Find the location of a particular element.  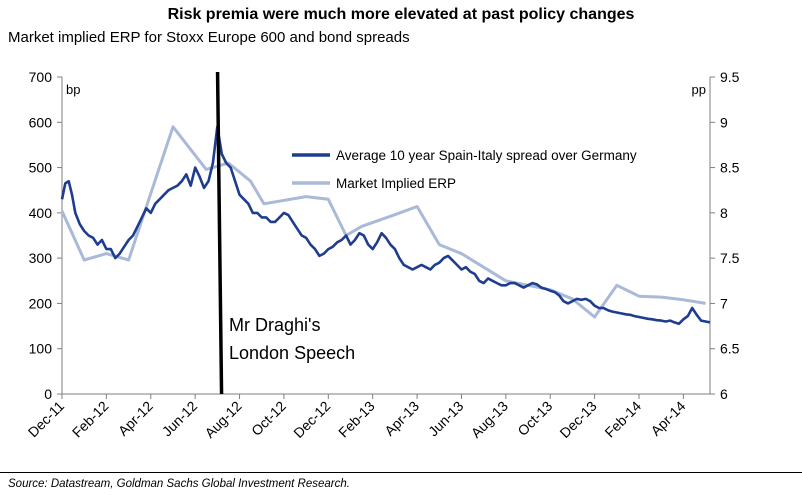

x-tick-label: Feb-13 is located at coordinates (356, 419).